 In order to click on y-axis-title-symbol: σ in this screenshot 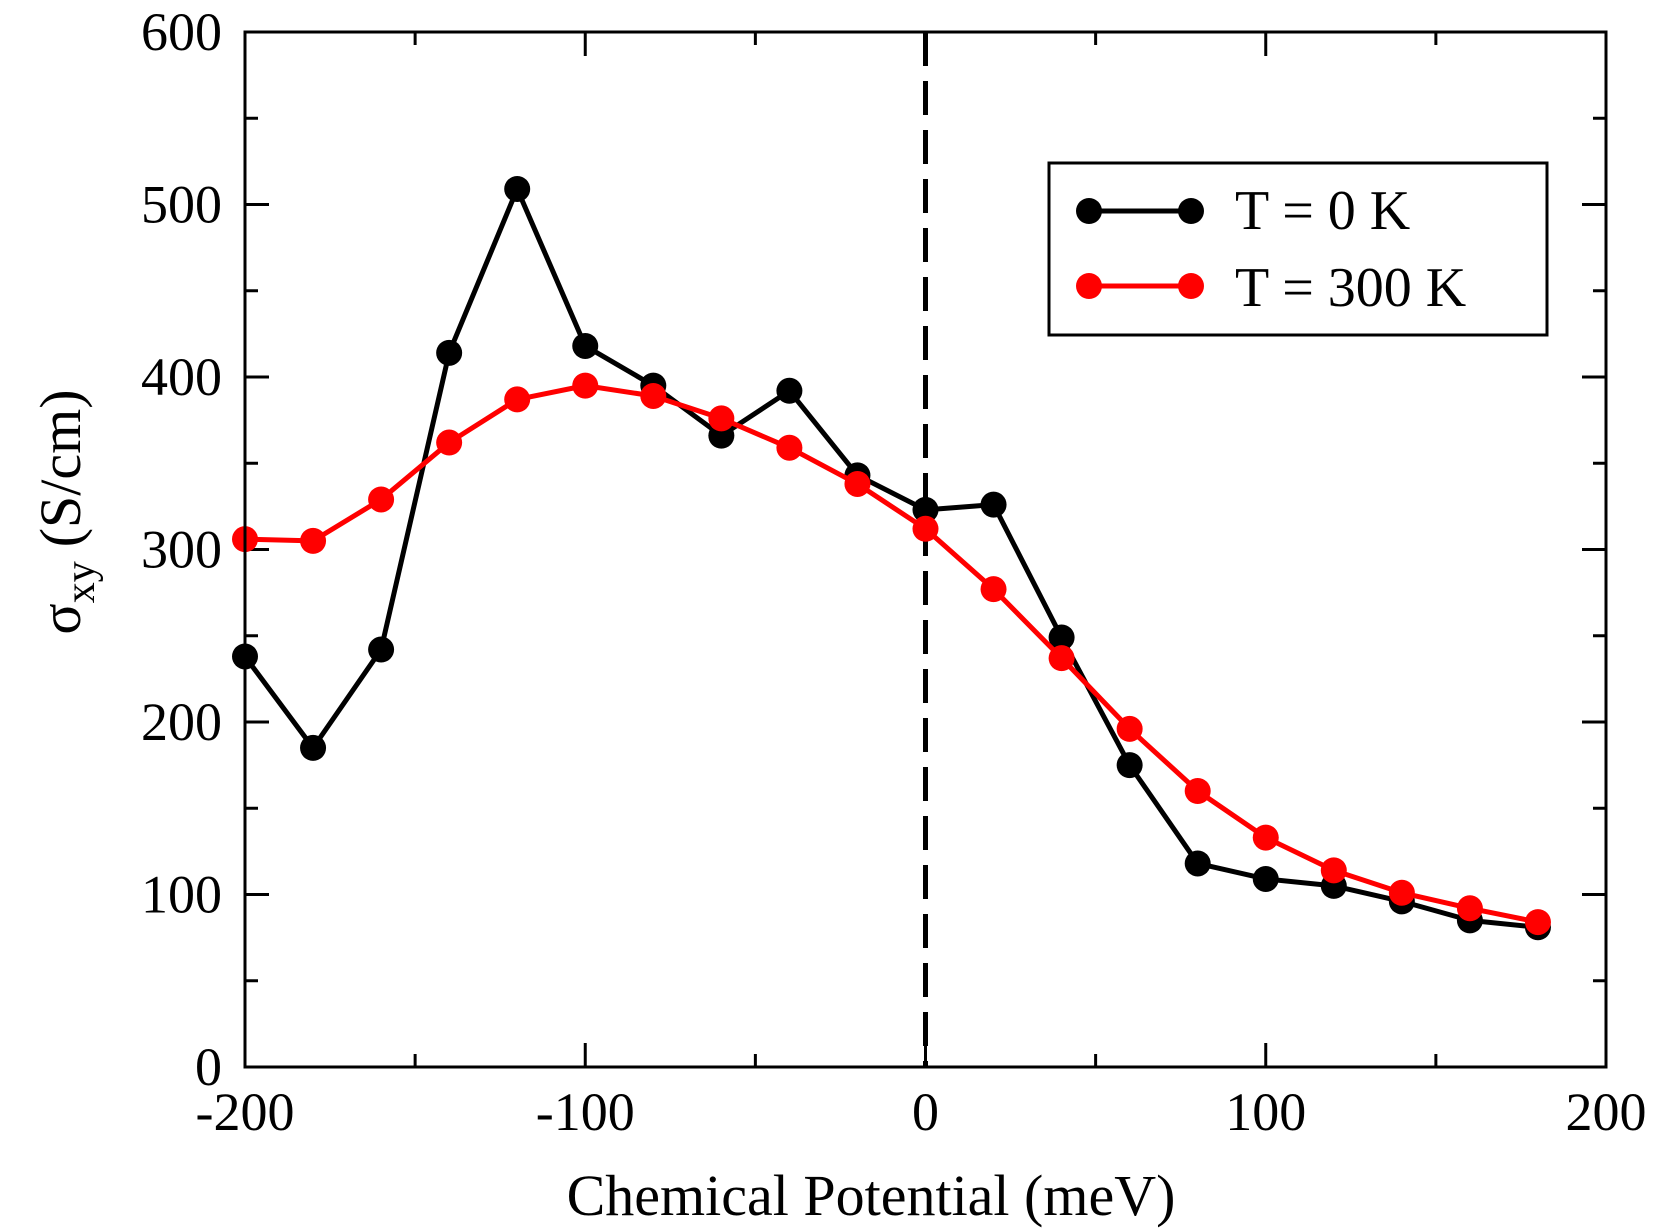, I will do `click(60, 618)`.